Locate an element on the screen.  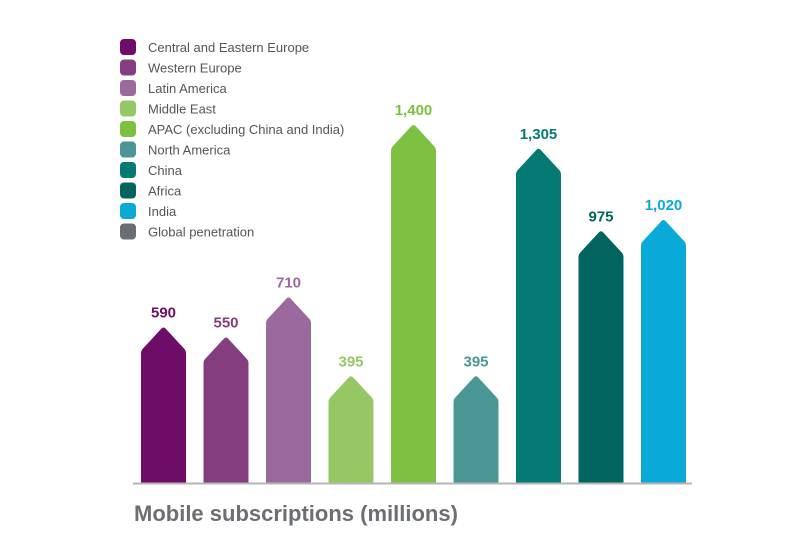
data-label: 1,020 is located at coordinates (664, 205).